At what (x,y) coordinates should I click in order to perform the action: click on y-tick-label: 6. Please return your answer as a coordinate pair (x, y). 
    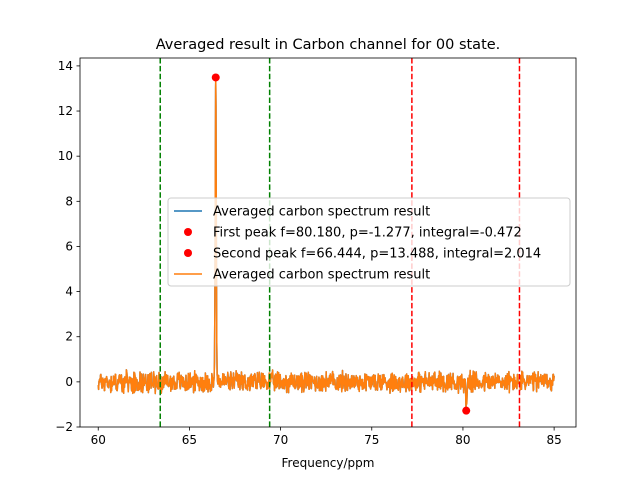
    Looking at the image, I should click on (69, 246).